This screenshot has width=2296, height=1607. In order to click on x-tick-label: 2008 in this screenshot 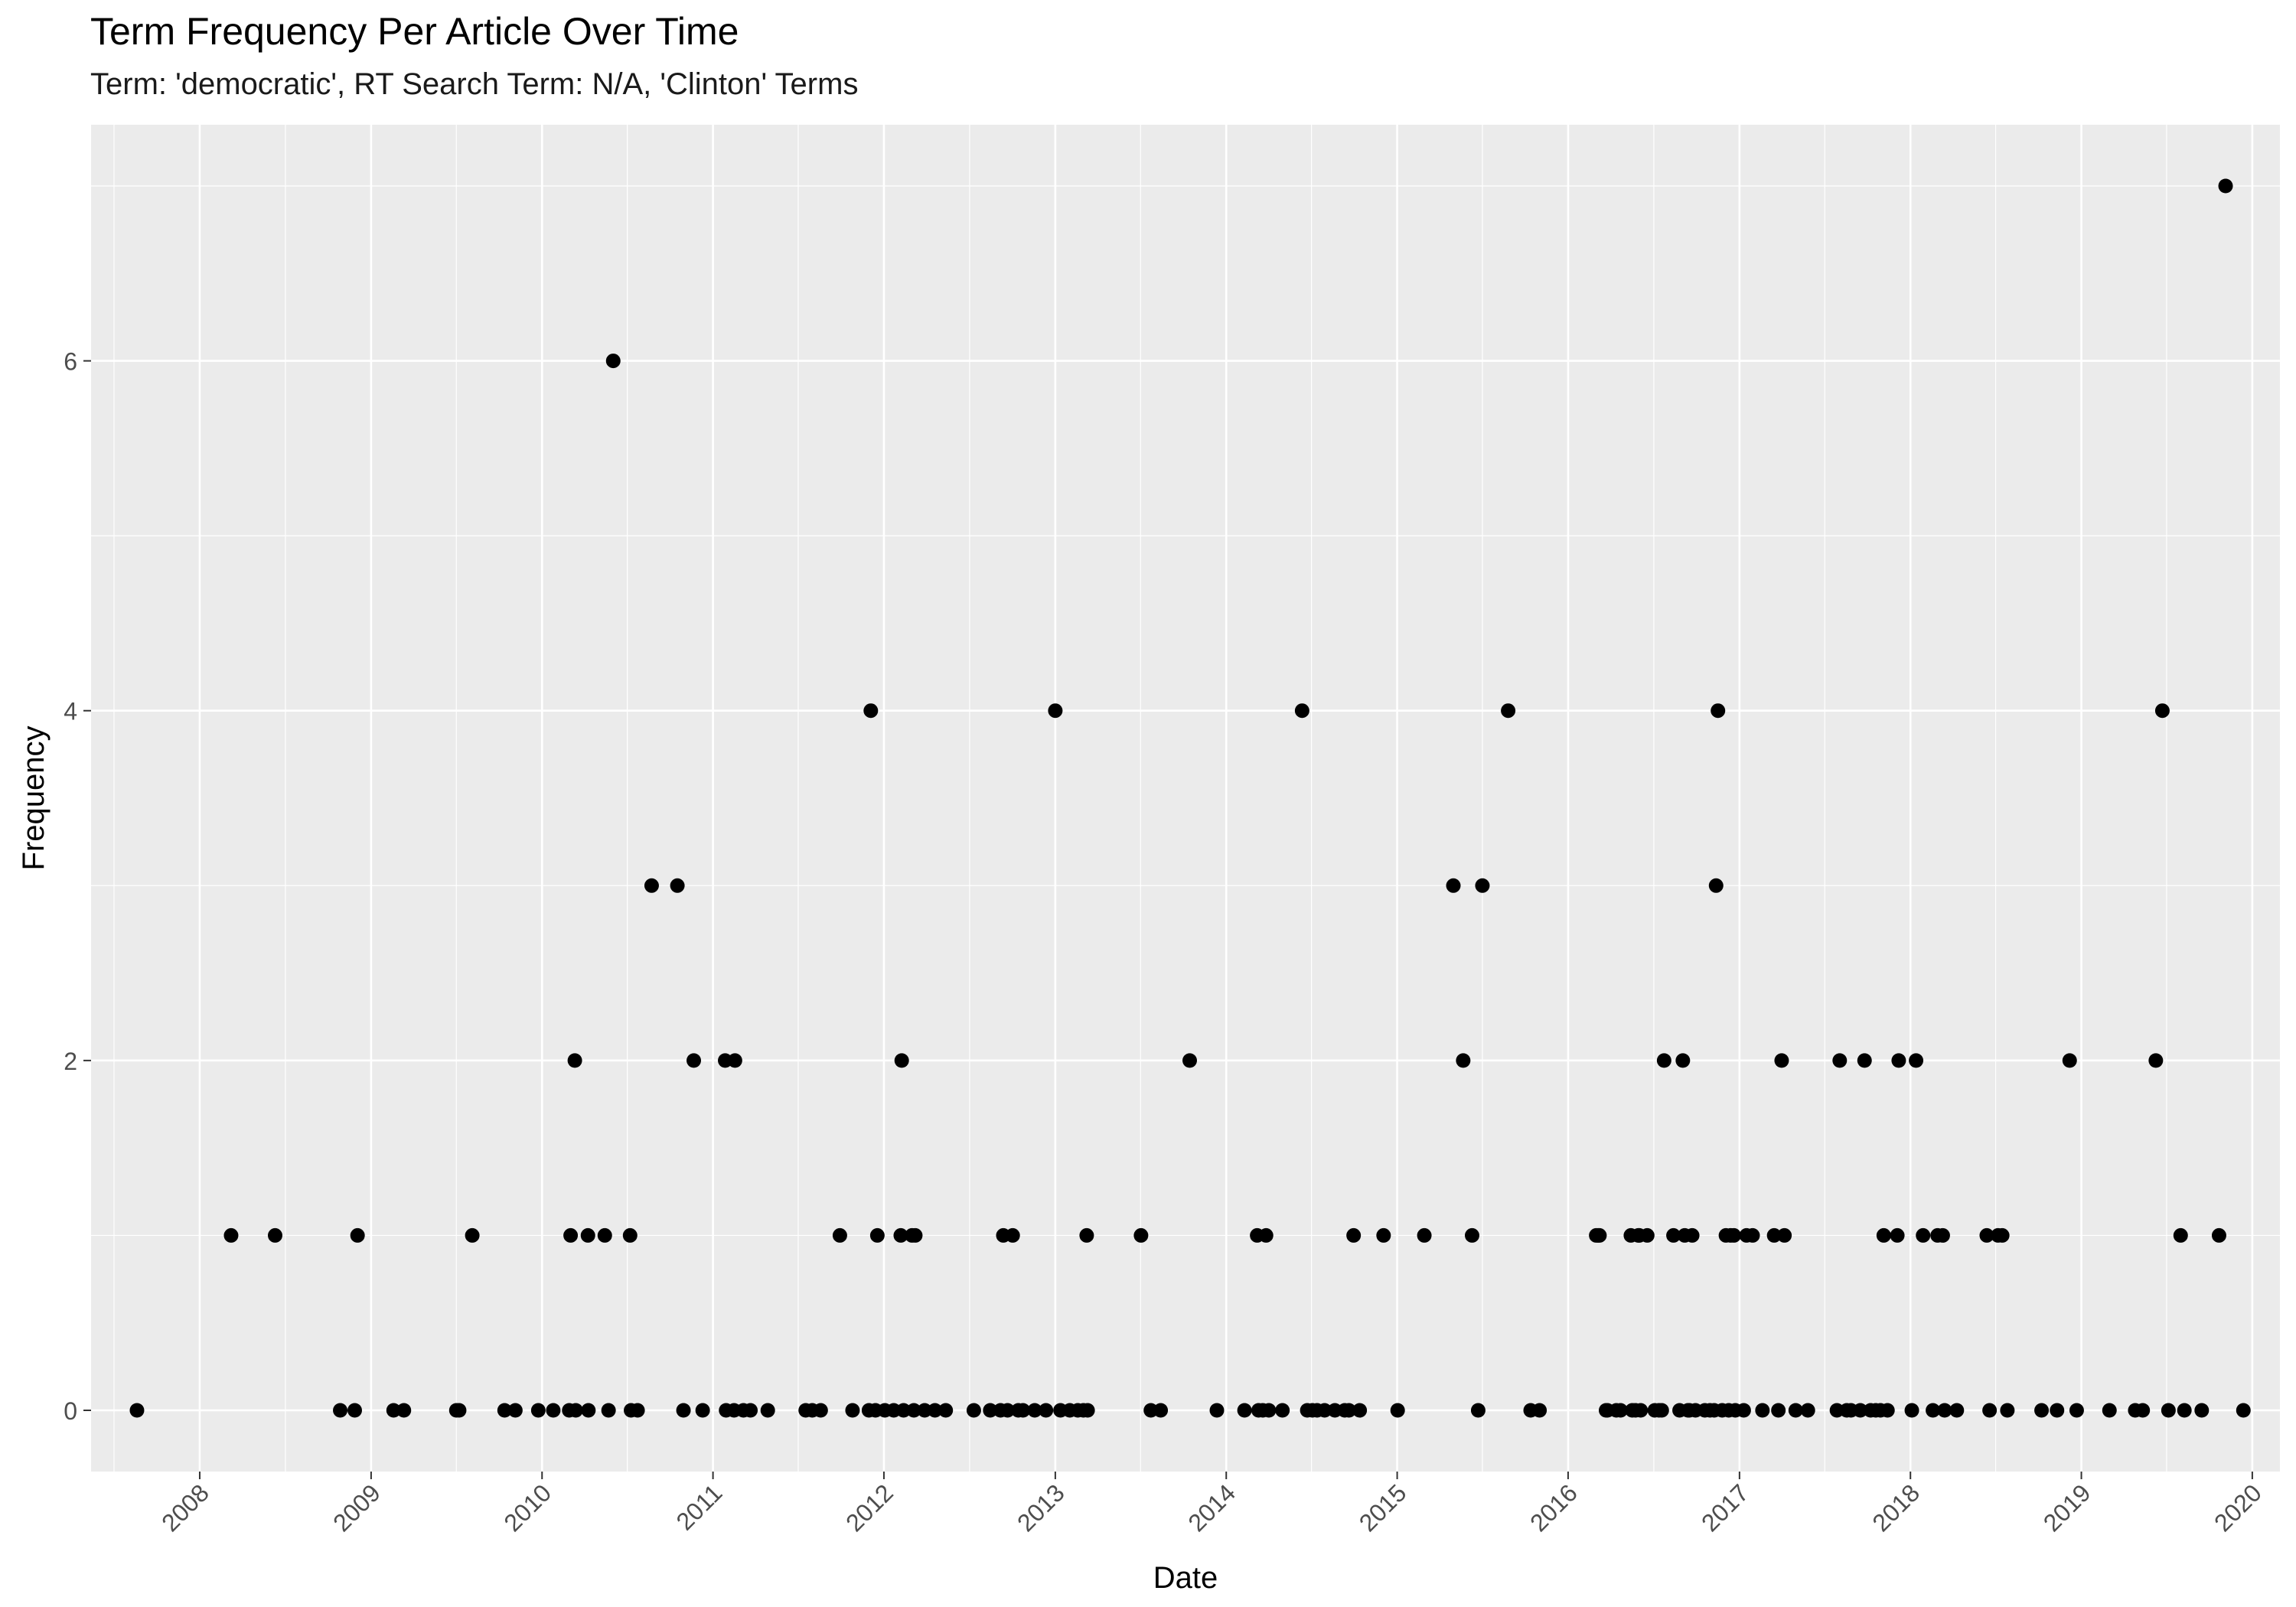, I will do `click(185, 1507)`.